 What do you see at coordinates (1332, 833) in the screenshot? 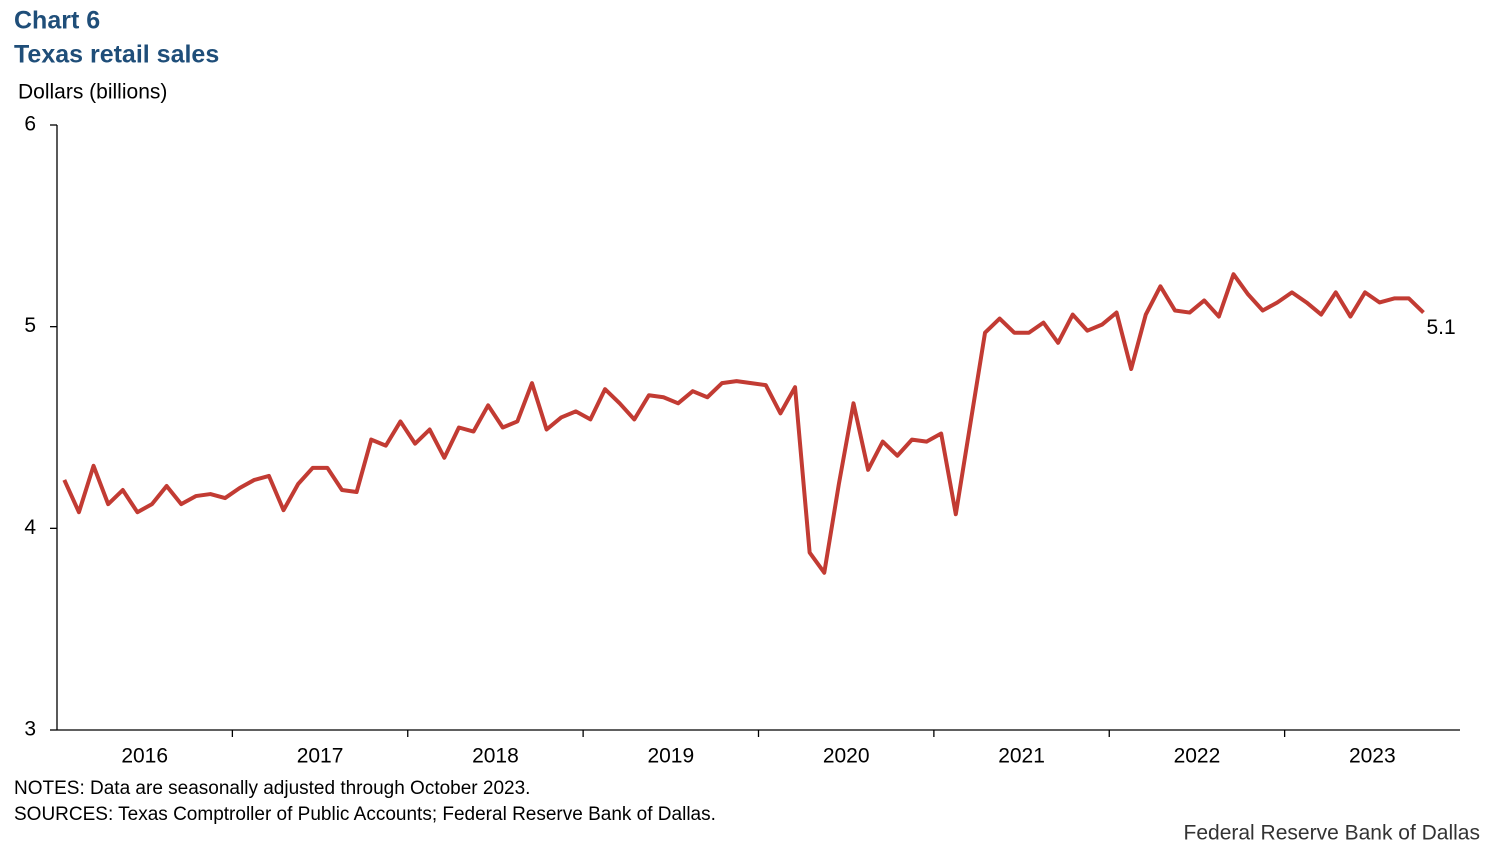
I see `credit: Federal Reserve Bank of Dallas` at bounding box center [1332, 833].